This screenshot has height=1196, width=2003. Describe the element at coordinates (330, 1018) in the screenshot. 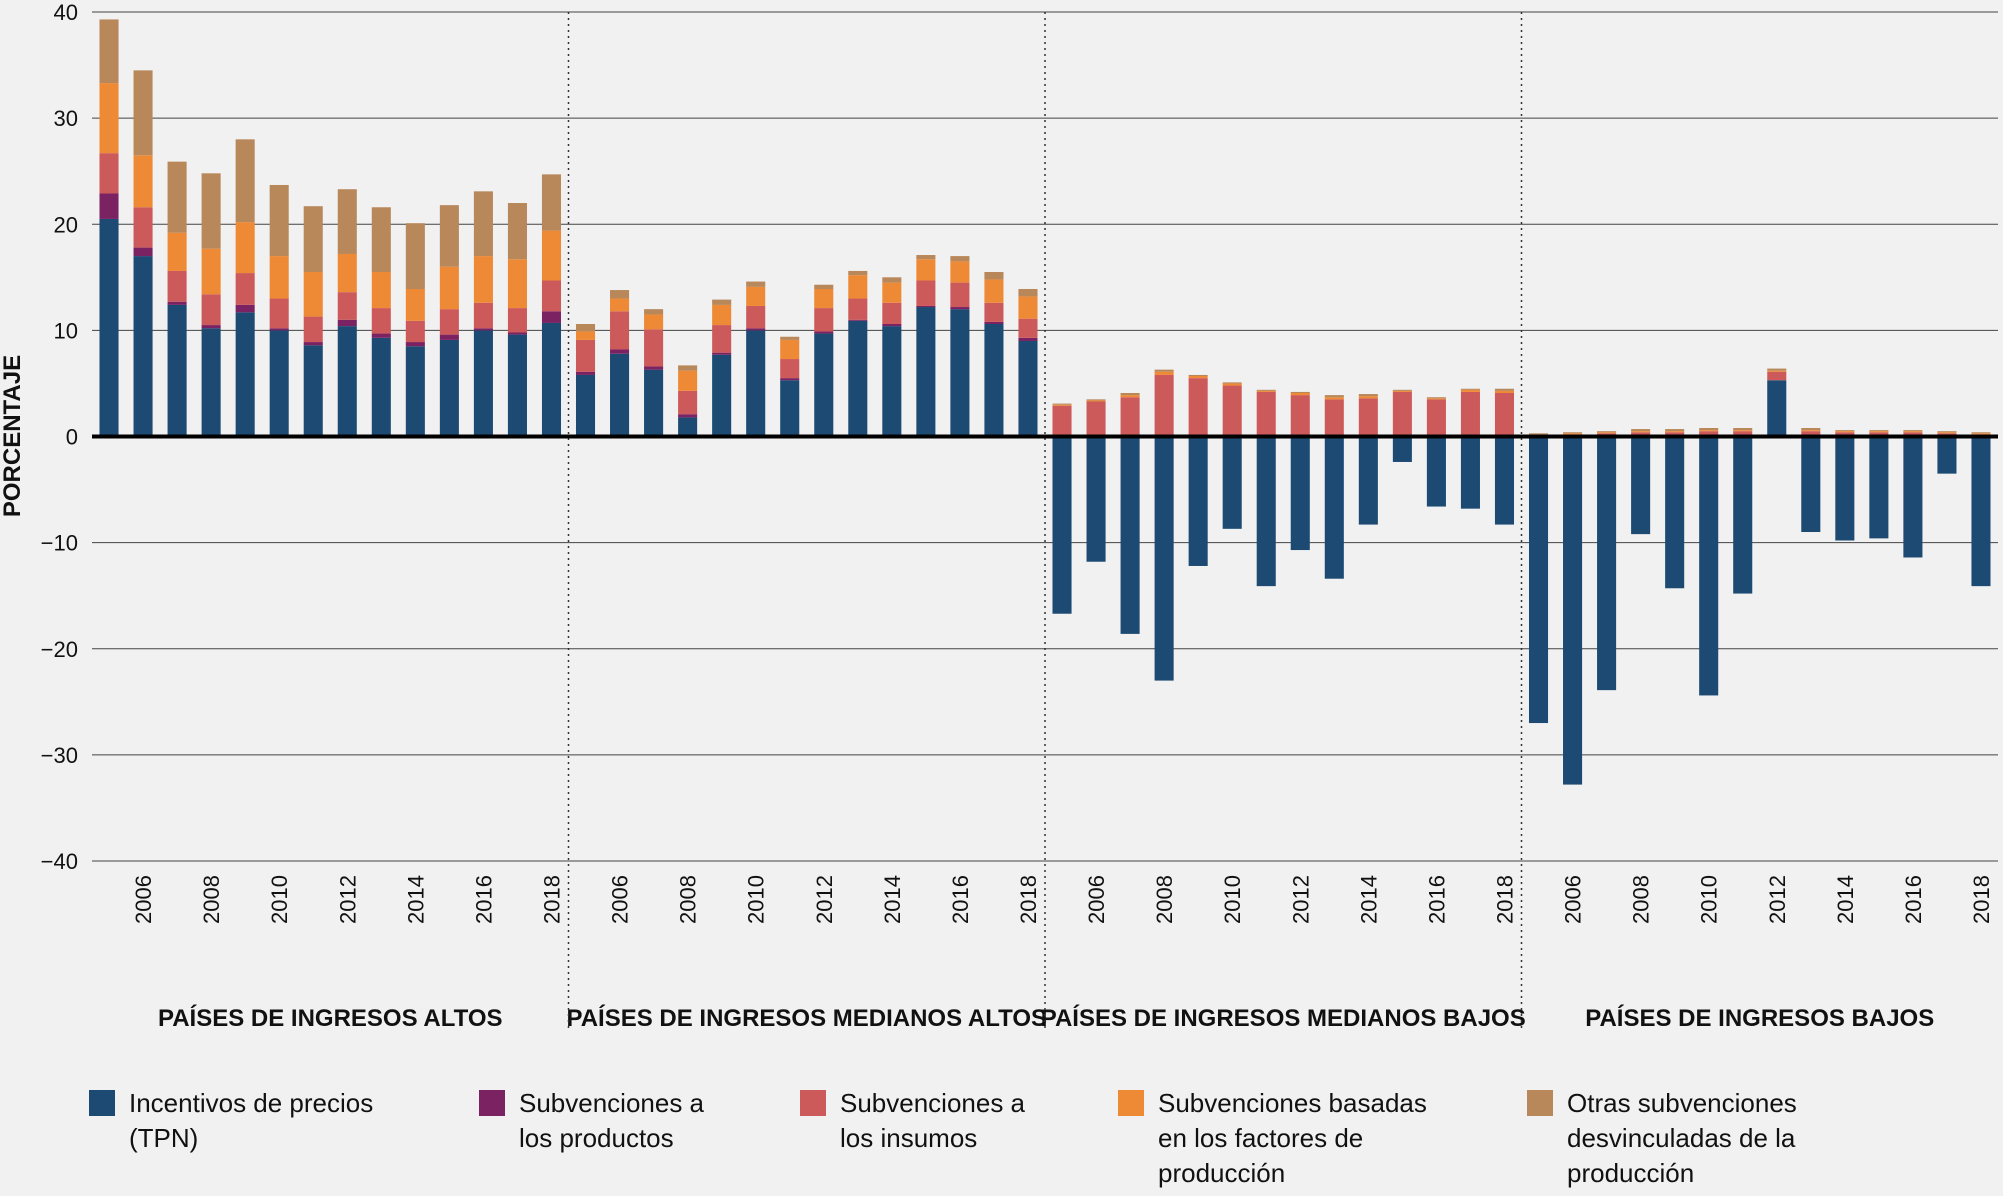

I see `group-label: PAÍSES DE INGRESOS ALTOS` at that location.